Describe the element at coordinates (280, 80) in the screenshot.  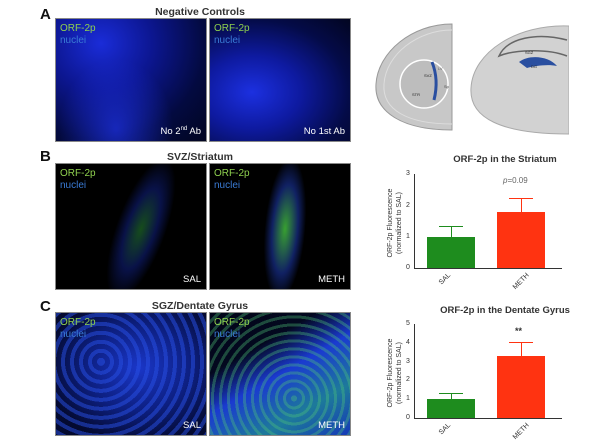
I see `micrograph-no-1st-ab: ORF-2p nuclei No 1st Ab` at that location.